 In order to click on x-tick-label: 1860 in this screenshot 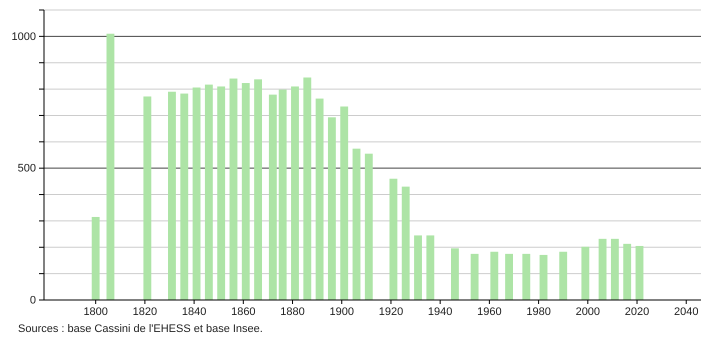, I will do `click(243, 312)`.